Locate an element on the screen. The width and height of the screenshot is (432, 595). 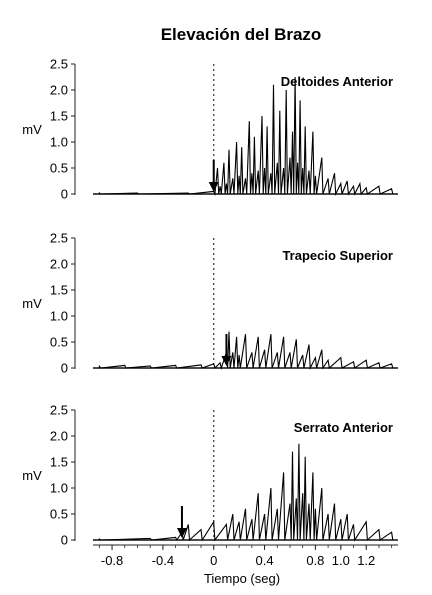
x-tick-label: 0.8 is located at coordinates (315, 560).